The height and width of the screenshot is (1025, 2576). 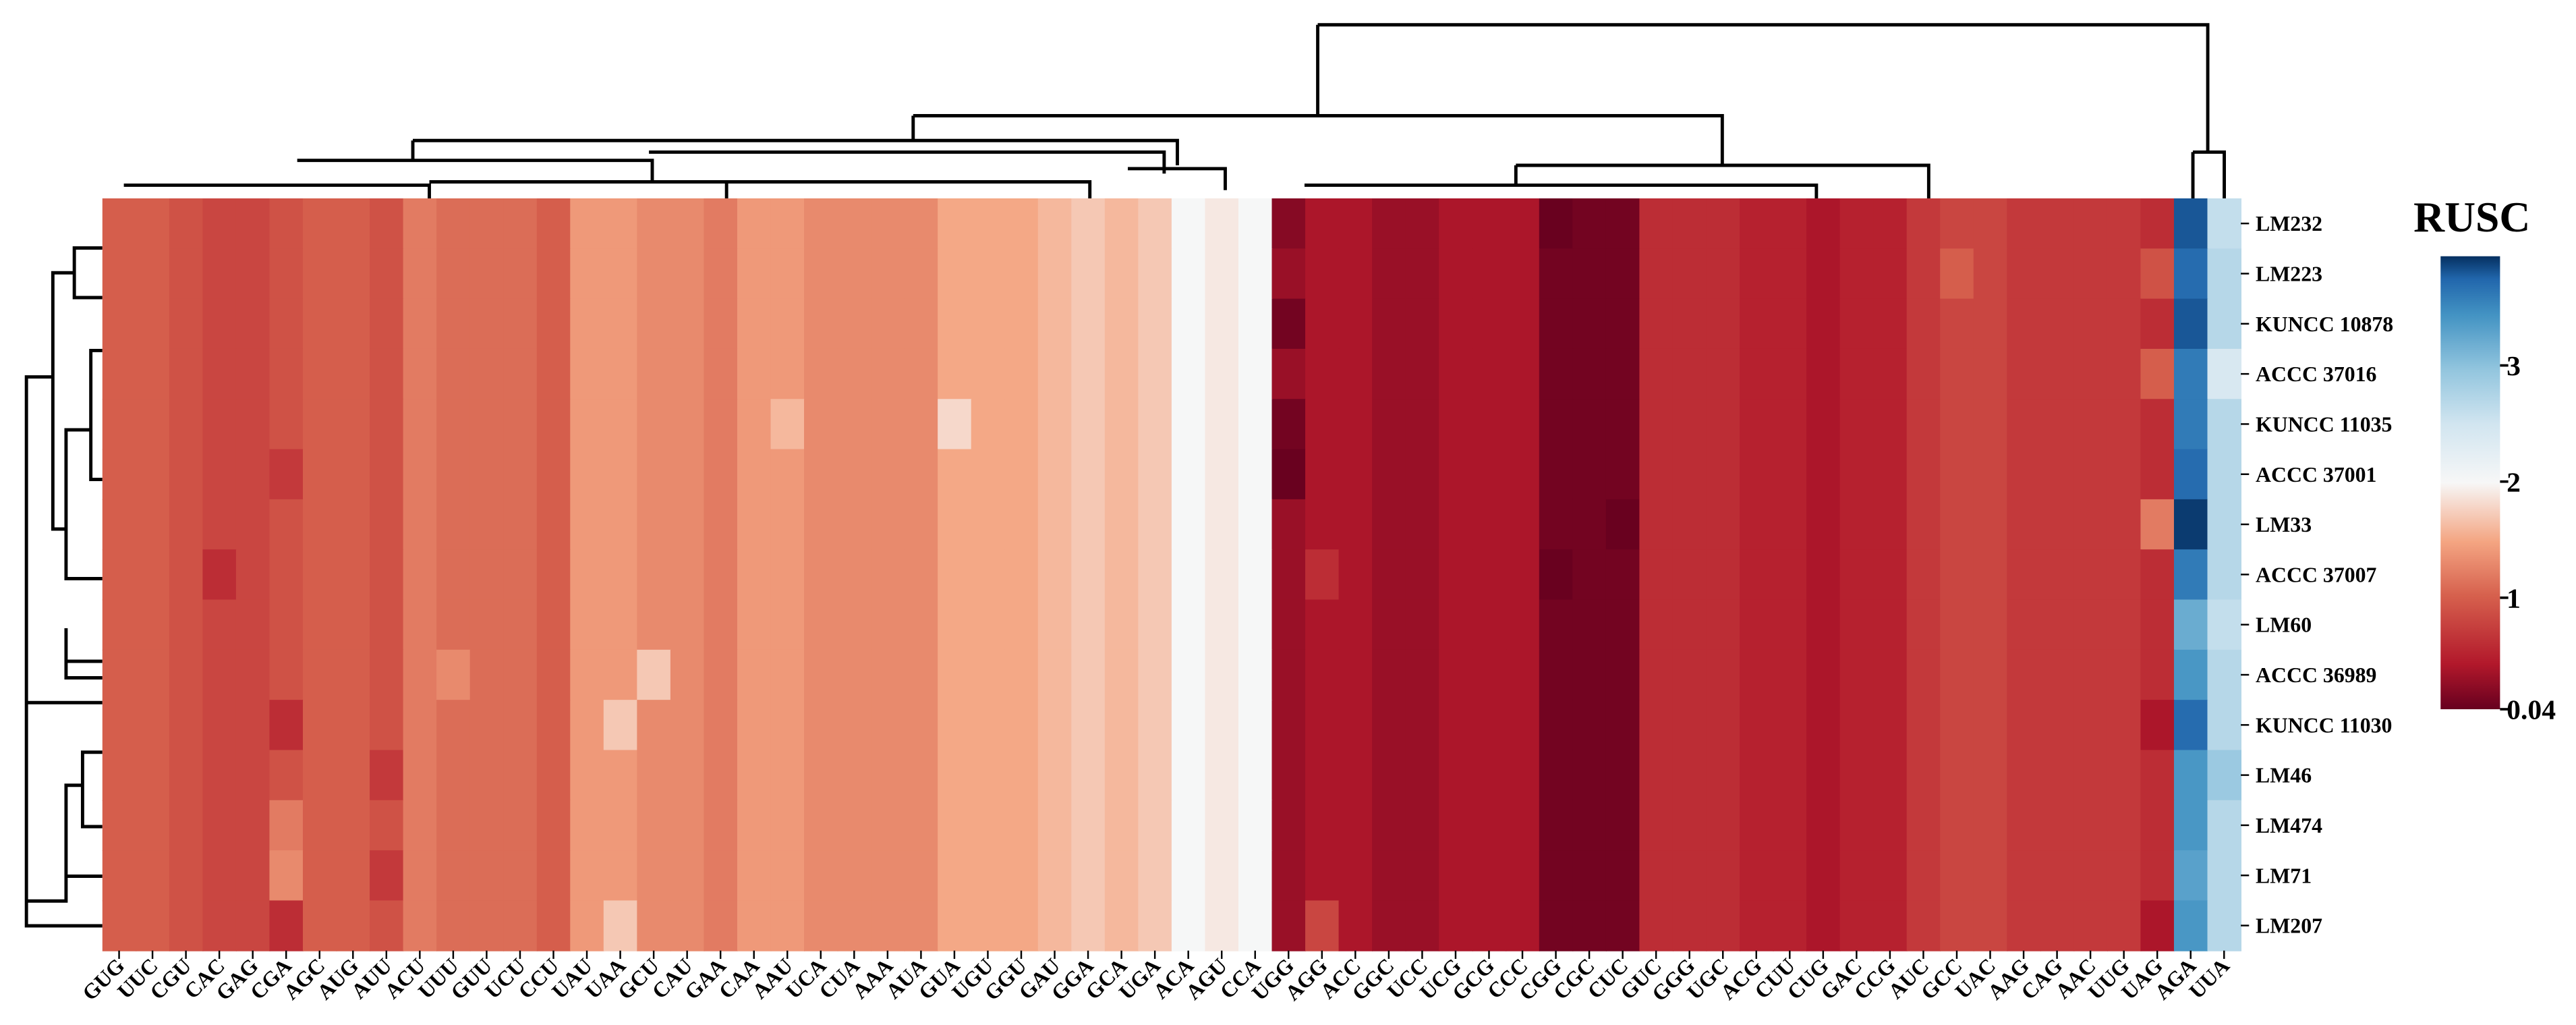 What do you see at coordinates (2514, 598) in the screenshot?
I see `colorbar-tick-label: 1` at bounding box center [2514, 598].